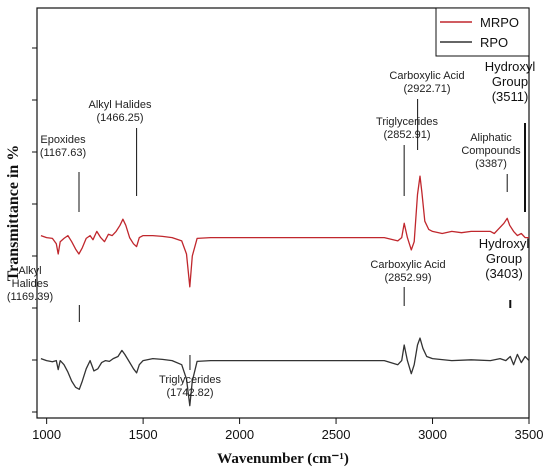  I want to click on legend-box, so click(482, 32).